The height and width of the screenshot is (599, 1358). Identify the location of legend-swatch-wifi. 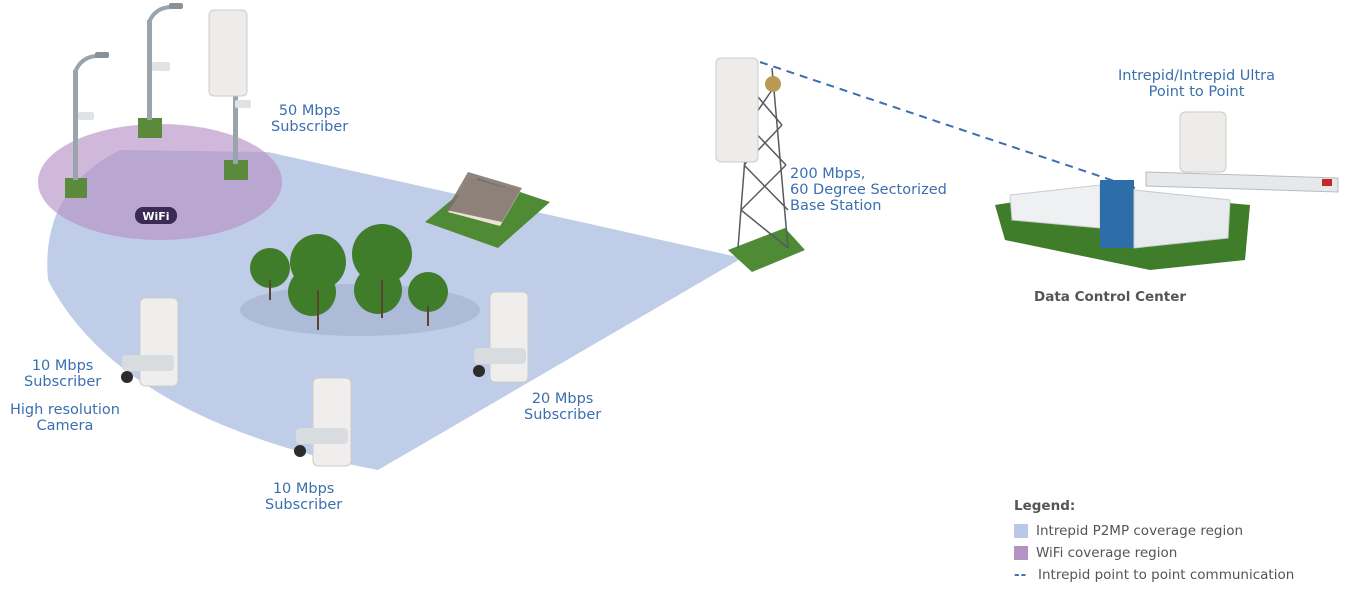
(1021, 553).